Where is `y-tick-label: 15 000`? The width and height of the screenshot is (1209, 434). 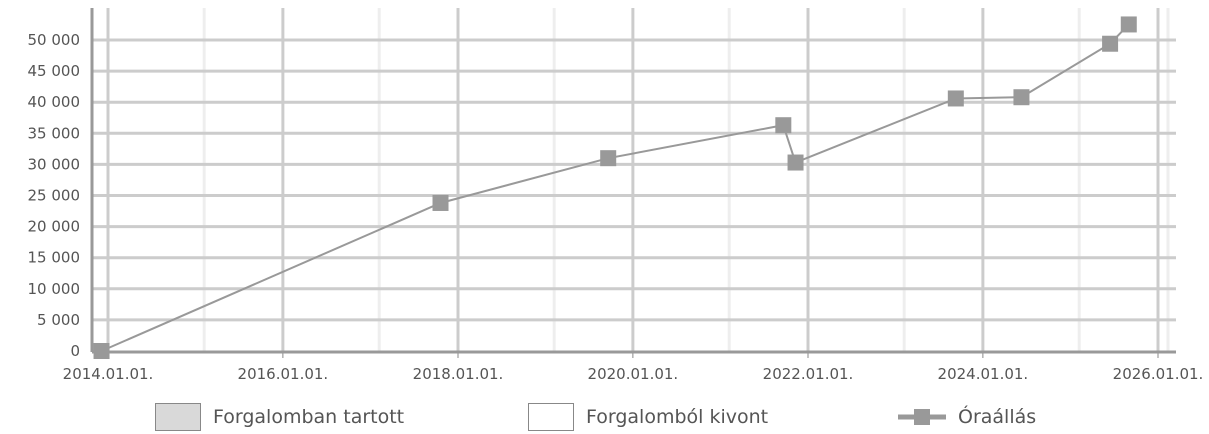
y-tick-label: 15 000 is located at coordinates (54, 258).